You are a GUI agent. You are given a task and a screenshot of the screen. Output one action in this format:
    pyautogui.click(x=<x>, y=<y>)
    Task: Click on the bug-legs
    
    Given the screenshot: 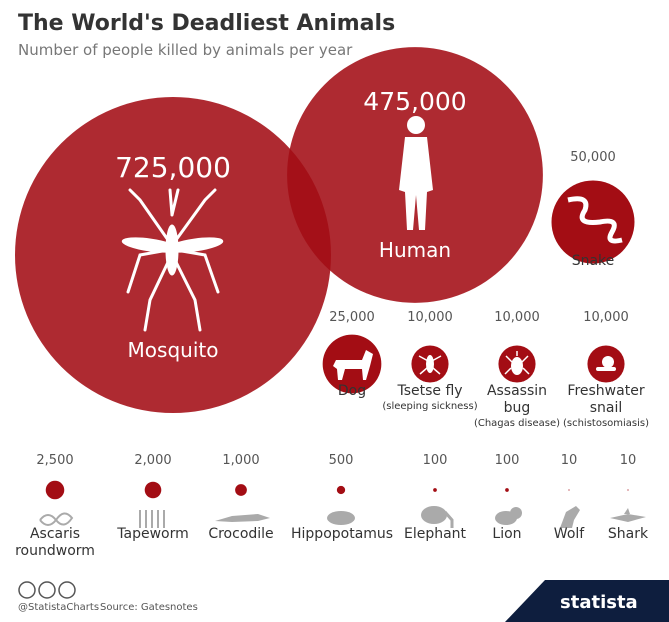 What is the action you would take?
    pyautogui.click(x=517, y=363)
    